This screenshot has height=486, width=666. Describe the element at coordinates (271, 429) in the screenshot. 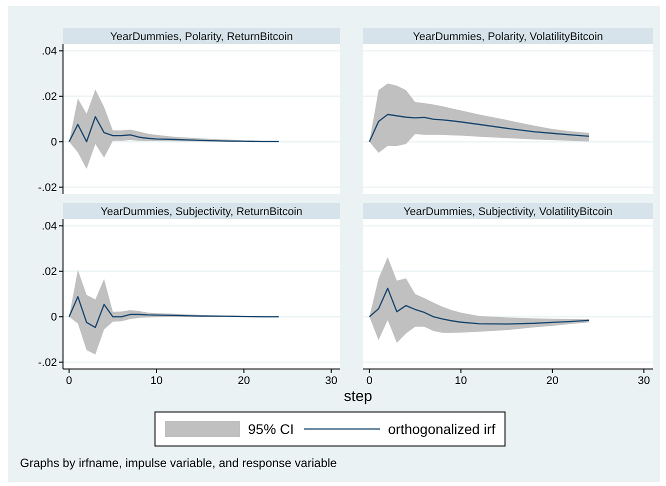

I see `text: 95% CI` at that location.